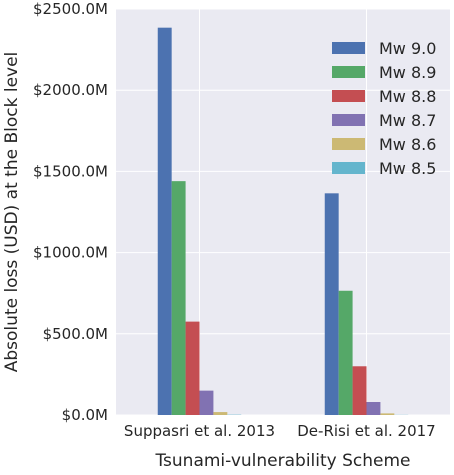 This screenshot has width=454, height=475. What do you see at coordinates (407, 48) in the screenshot?
I see `legend-label: Mw 9.0` at bounding box center [407, 48].